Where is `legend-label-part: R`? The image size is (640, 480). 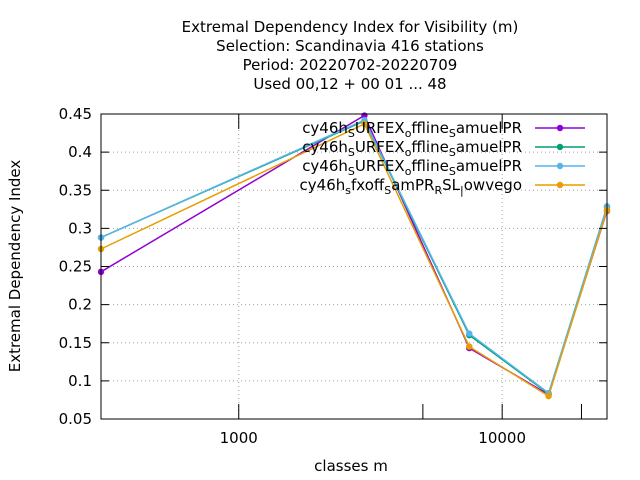 legend-label-part: R is located at coordinates (438, 190).